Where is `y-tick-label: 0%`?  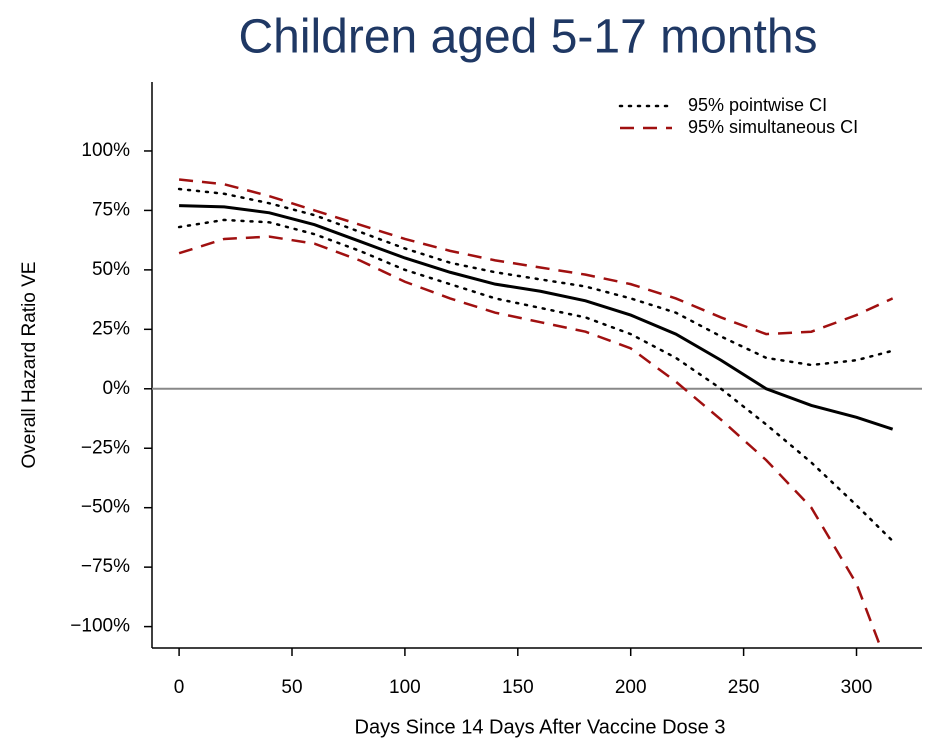
y-tick-label: 0% is located at coordinates (117, 388).